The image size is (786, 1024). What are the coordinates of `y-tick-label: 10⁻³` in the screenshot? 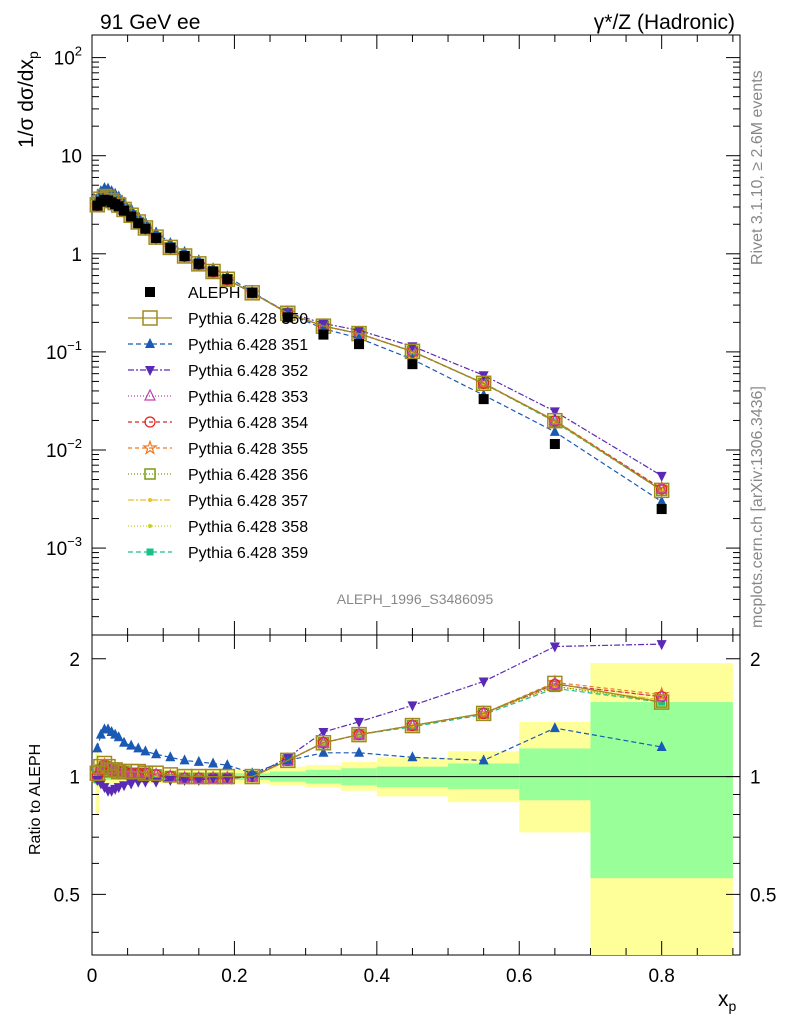 It's located at (64, 547).